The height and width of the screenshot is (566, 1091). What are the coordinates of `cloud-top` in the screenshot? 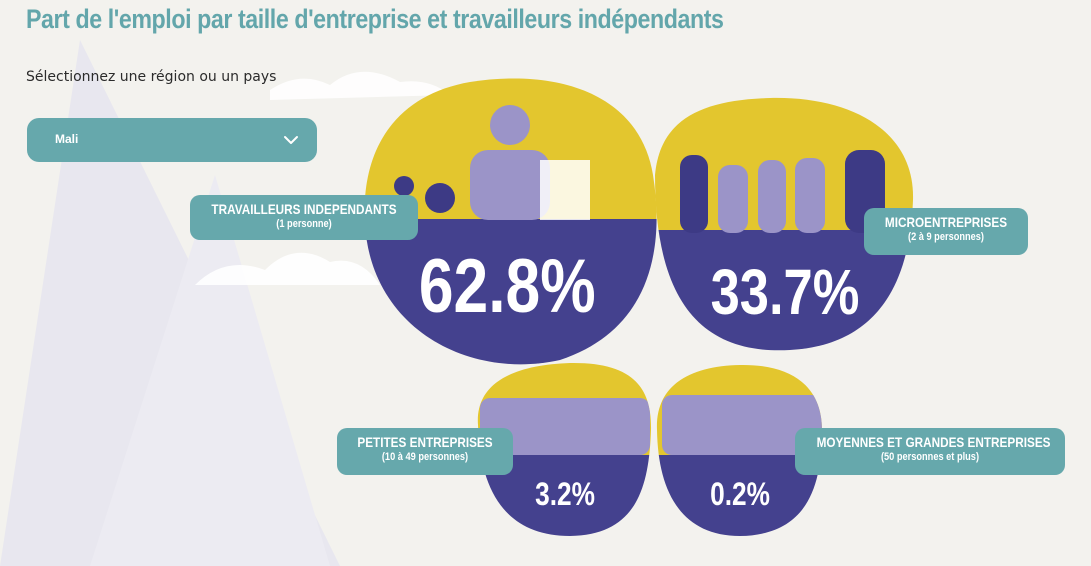 It's located at (360, 85).